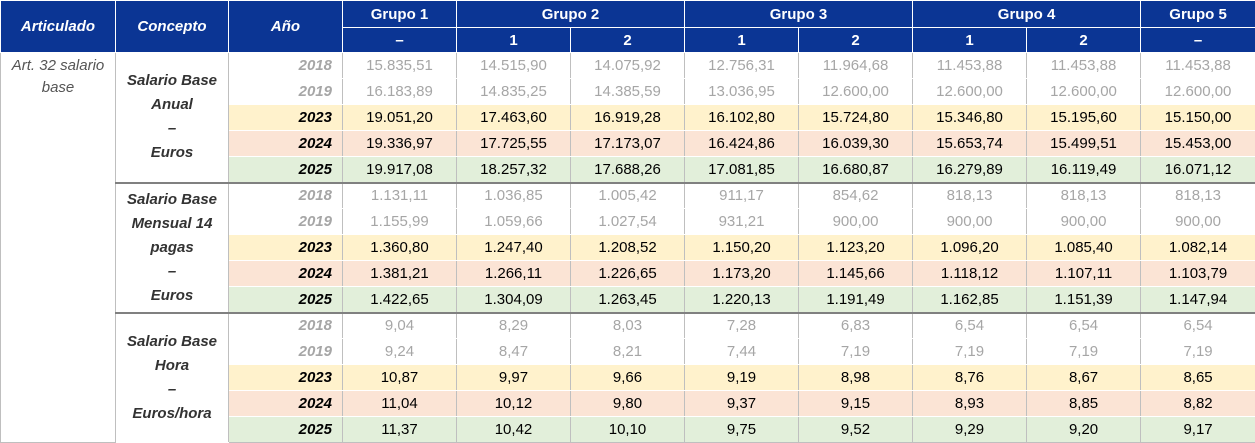 The image size is (1255, 443). I want to click on year-cell: 2024, so click(285, 143).